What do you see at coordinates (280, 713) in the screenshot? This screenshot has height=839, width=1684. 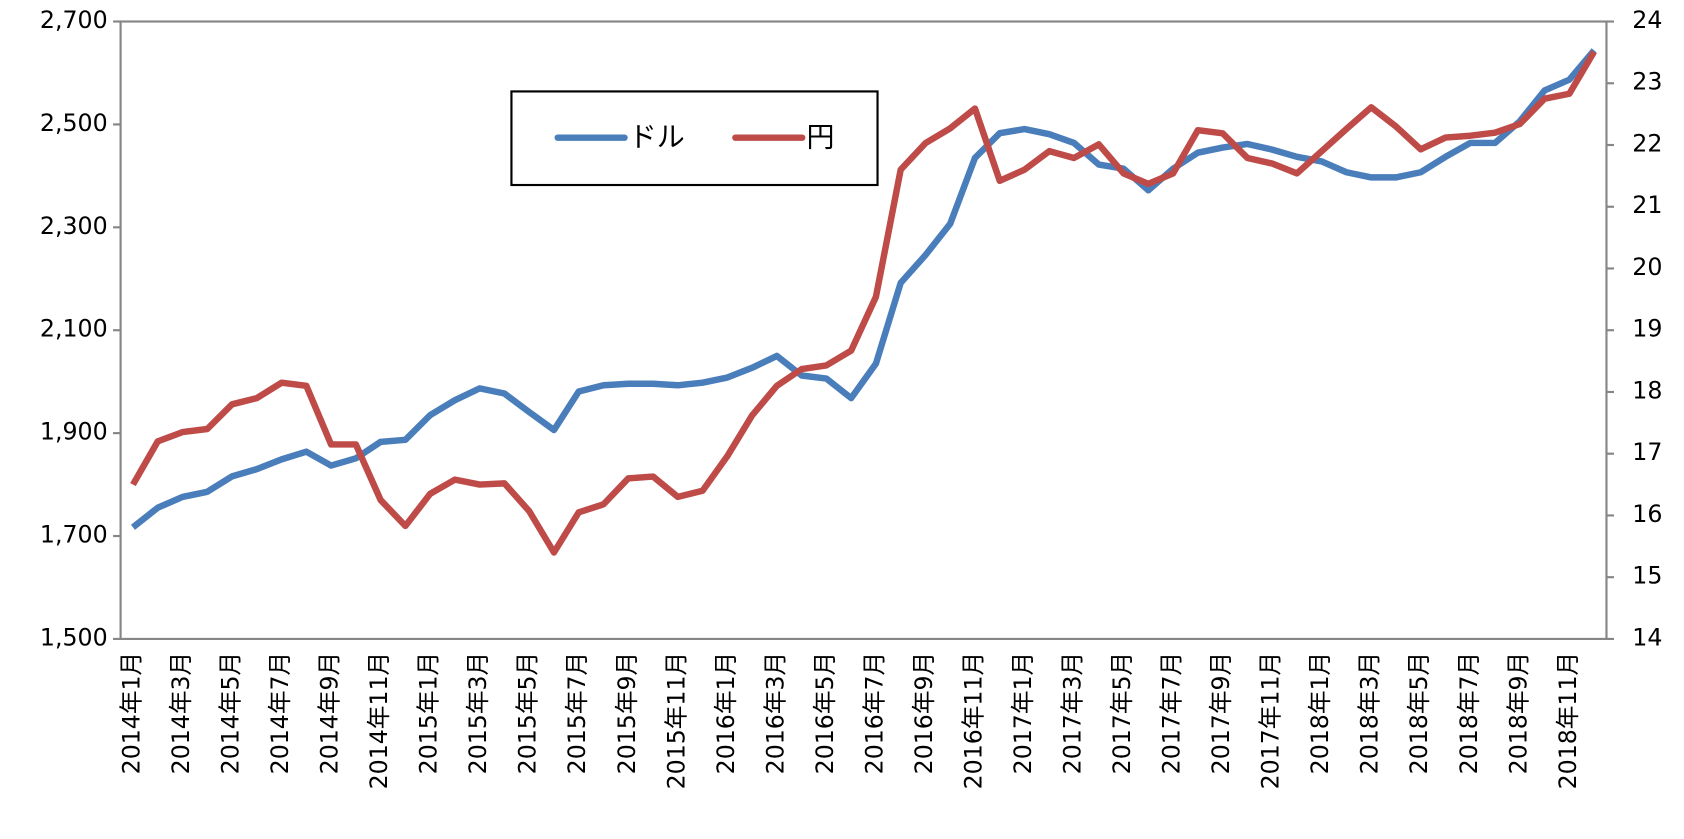 I see `x-tick-label: 2014年7月` at bounding box center [280, 713].